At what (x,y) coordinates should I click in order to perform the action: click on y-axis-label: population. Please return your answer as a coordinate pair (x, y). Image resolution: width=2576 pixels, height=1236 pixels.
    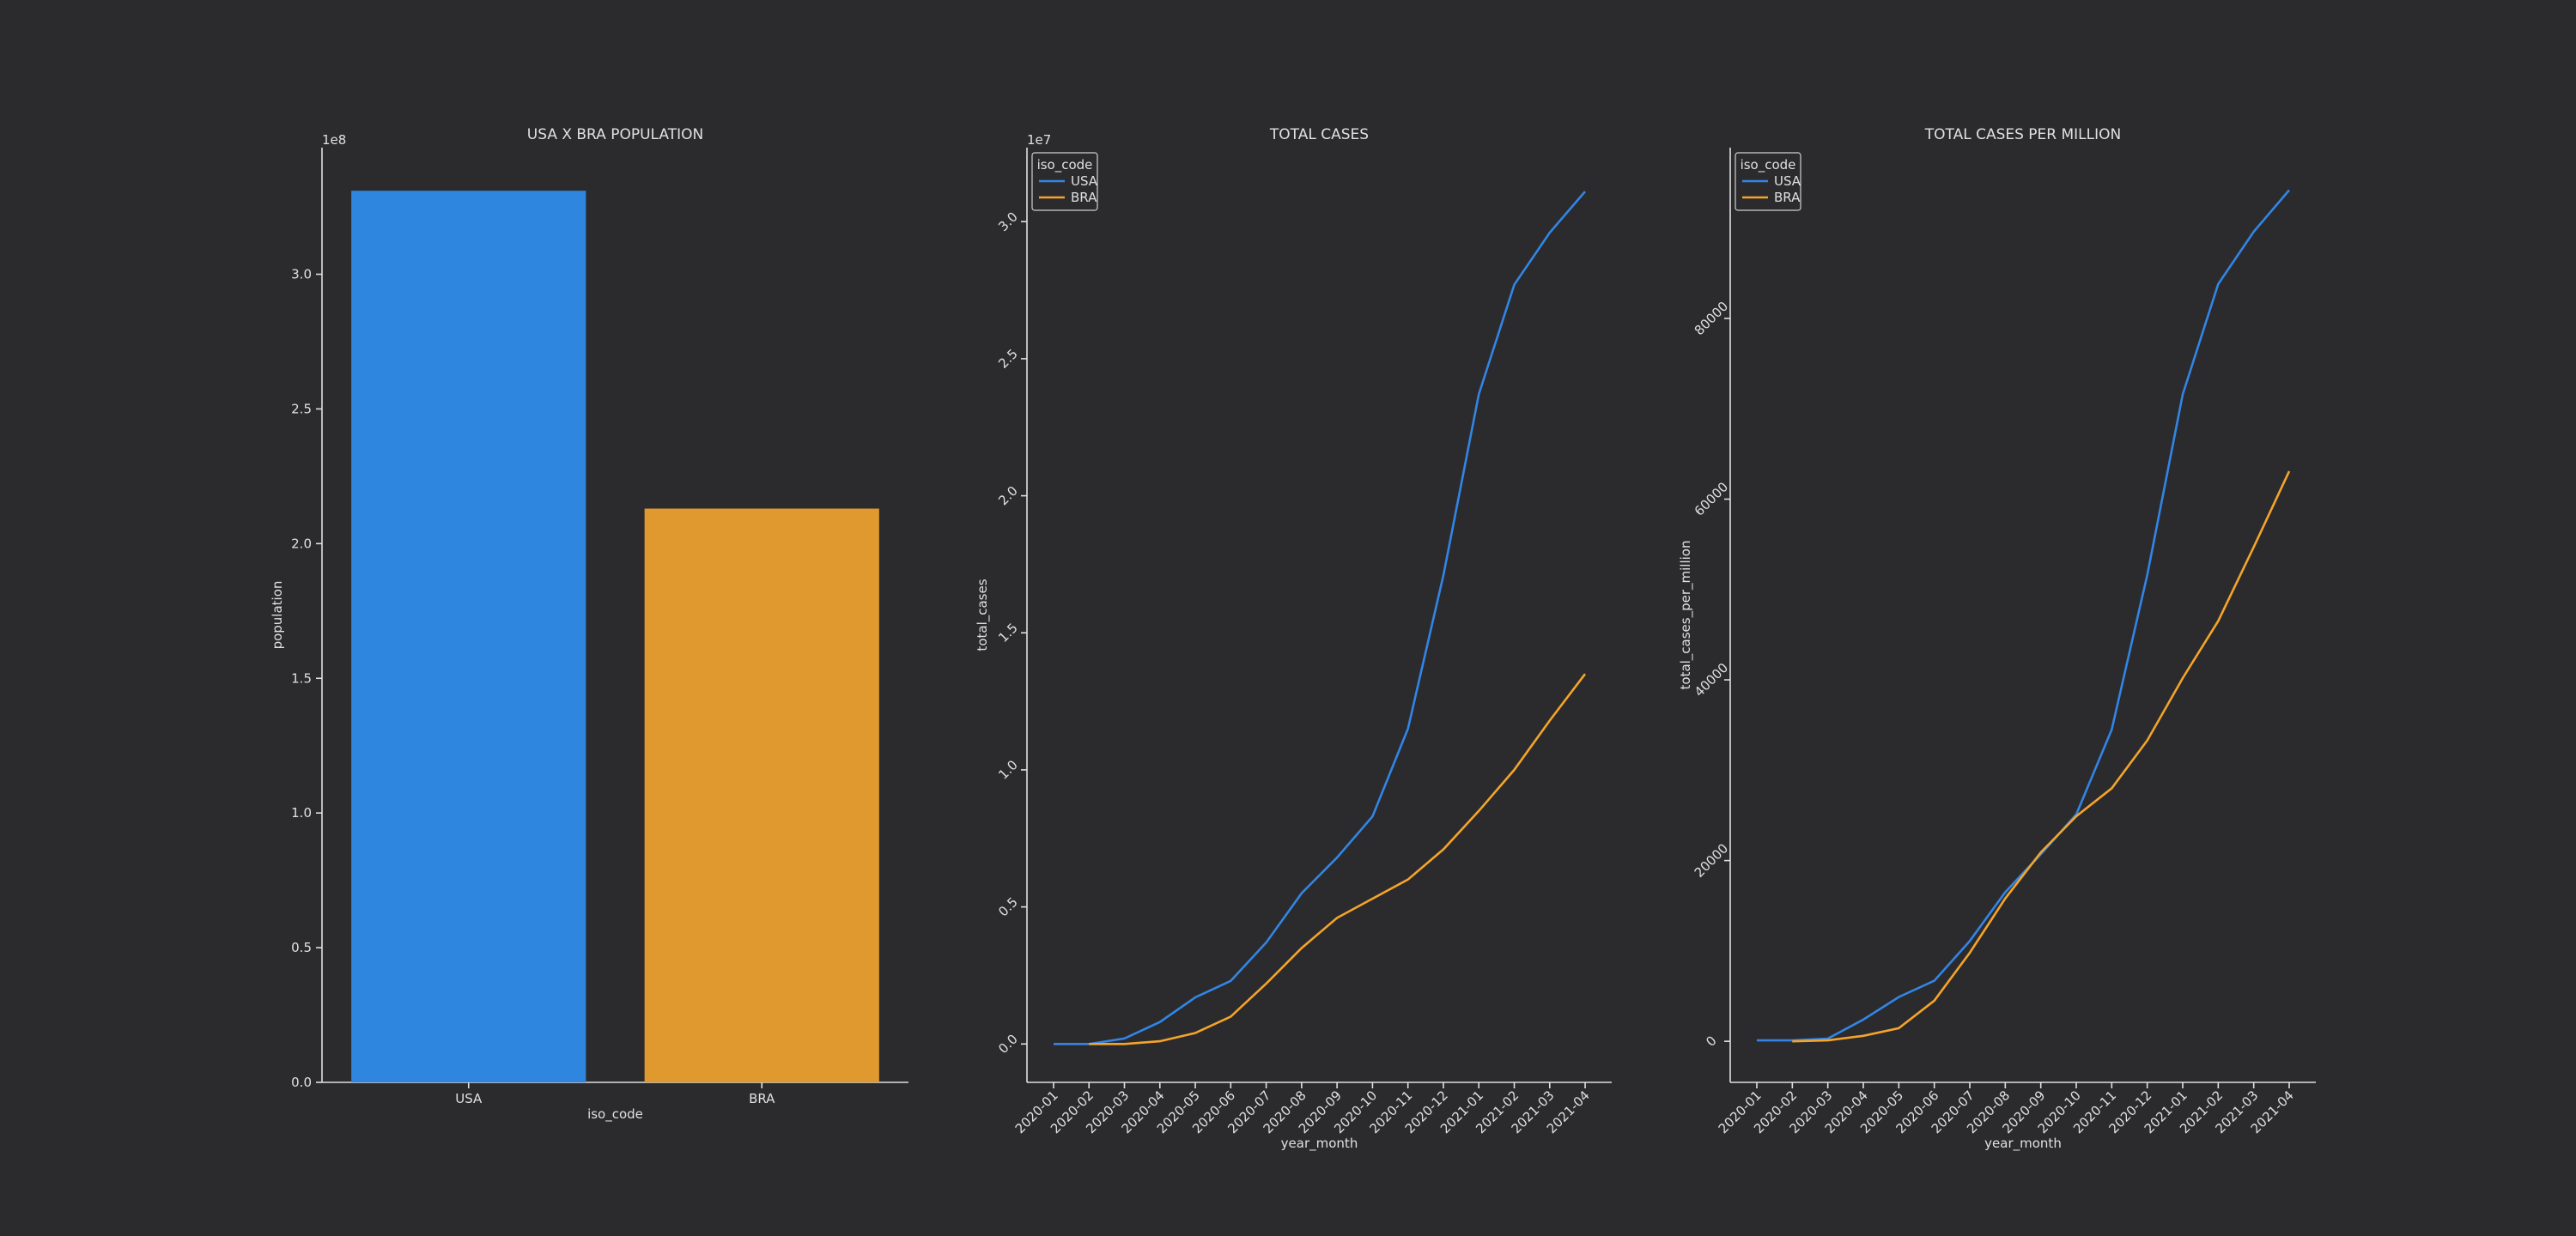
    Looking at the image, I should click on (278, 615).